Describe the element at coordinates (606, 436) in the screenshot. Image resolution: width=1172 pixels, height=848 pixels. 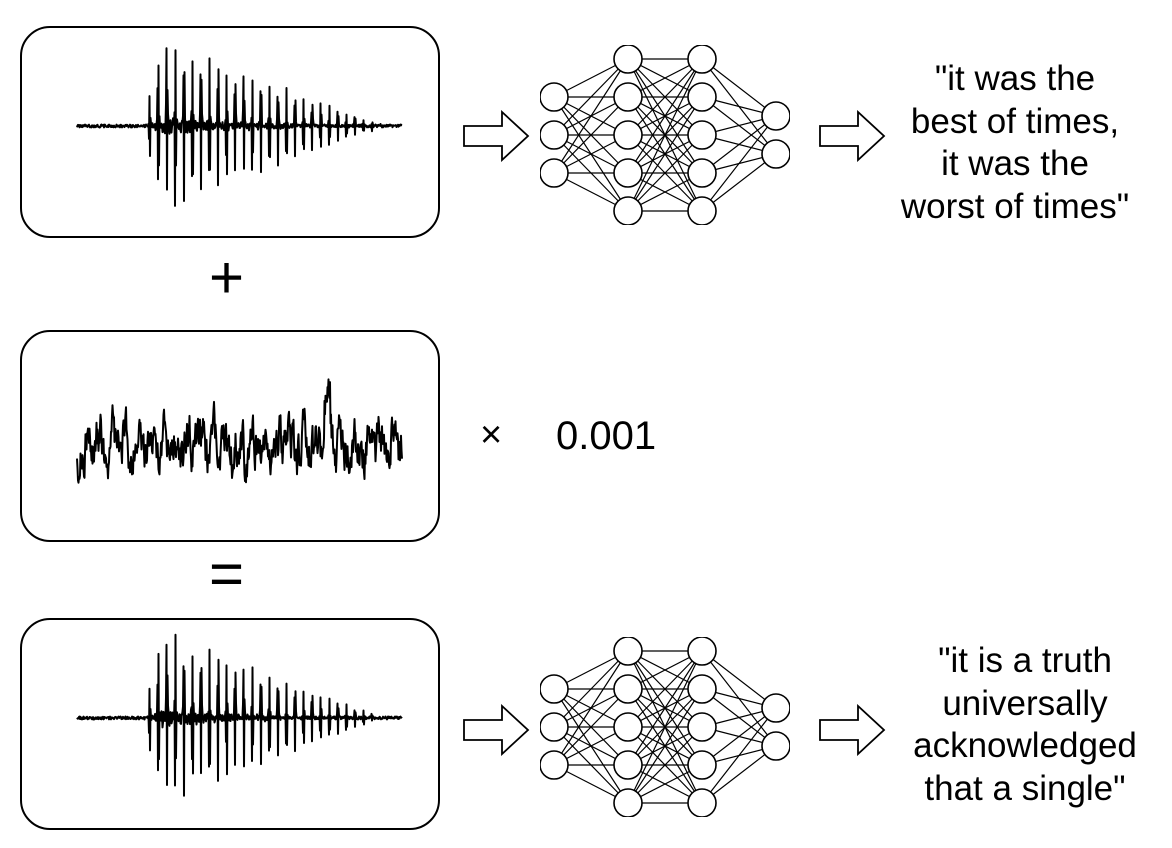
I see `scale-factor: 0.001` at that location.